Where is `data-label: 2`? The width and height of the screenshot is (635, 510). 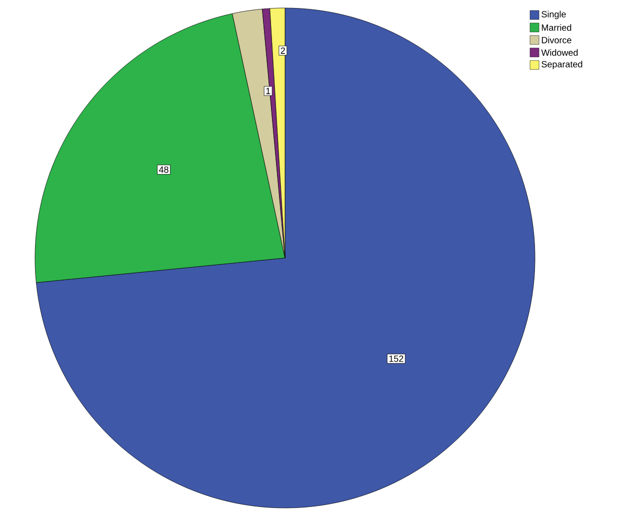 data-label: 2 is located at coordinates (282, 50).